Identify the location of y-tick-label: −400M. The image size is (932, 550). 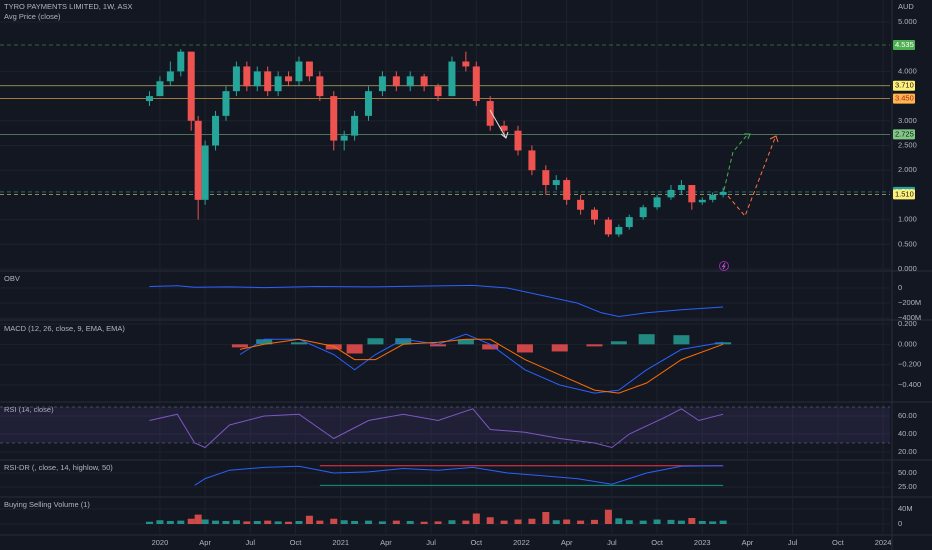
(909, 317).